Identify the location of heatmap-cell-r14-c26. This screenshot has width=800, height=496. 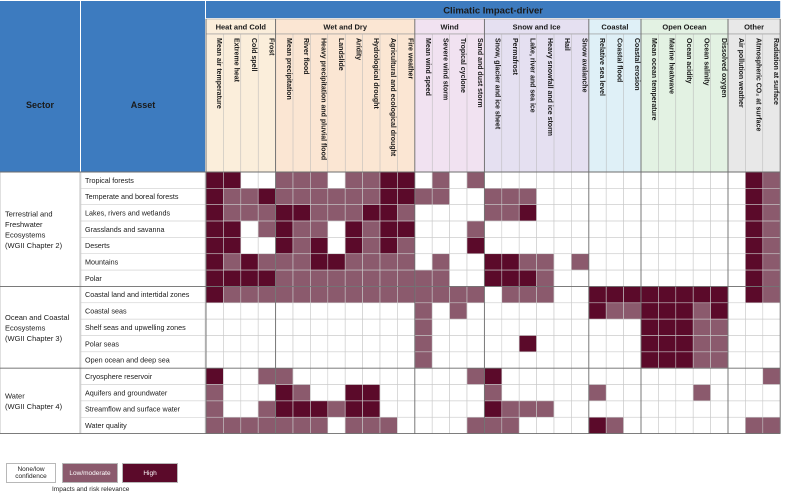
(667, 409).